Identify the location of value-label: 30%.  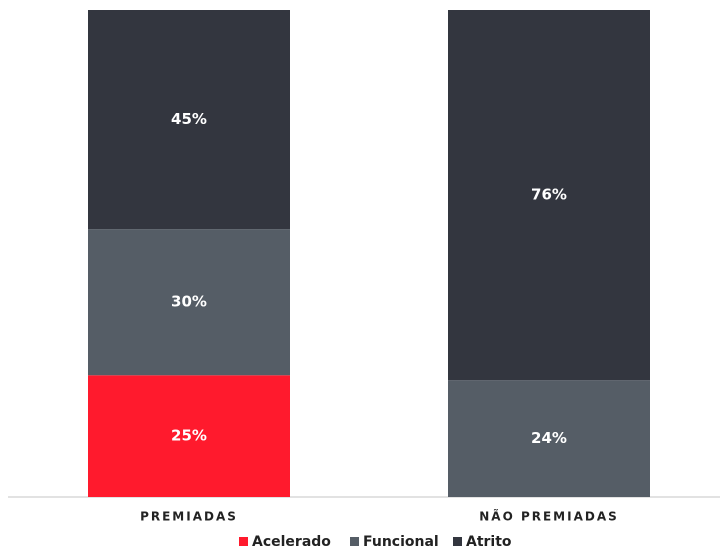
(189, 302).